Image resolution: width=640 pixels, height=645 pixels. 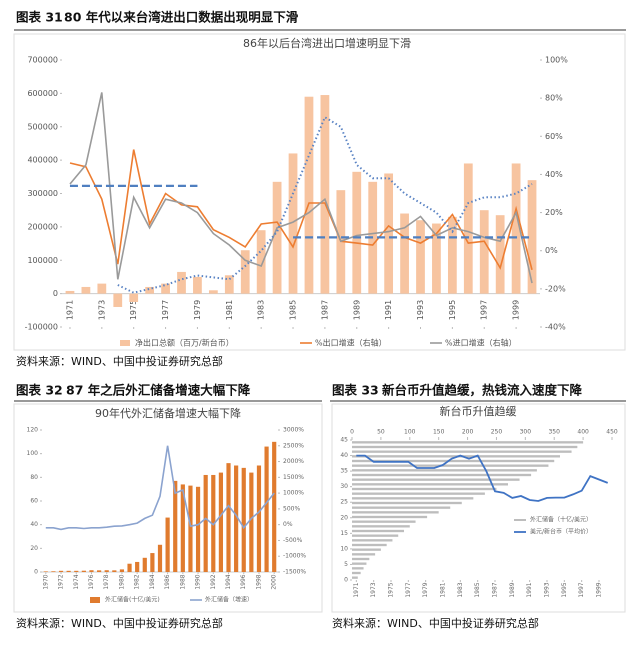 I want to click on chart-title: 86年以后台湾进出口增速明显下滑, so click(x=327, y=43).